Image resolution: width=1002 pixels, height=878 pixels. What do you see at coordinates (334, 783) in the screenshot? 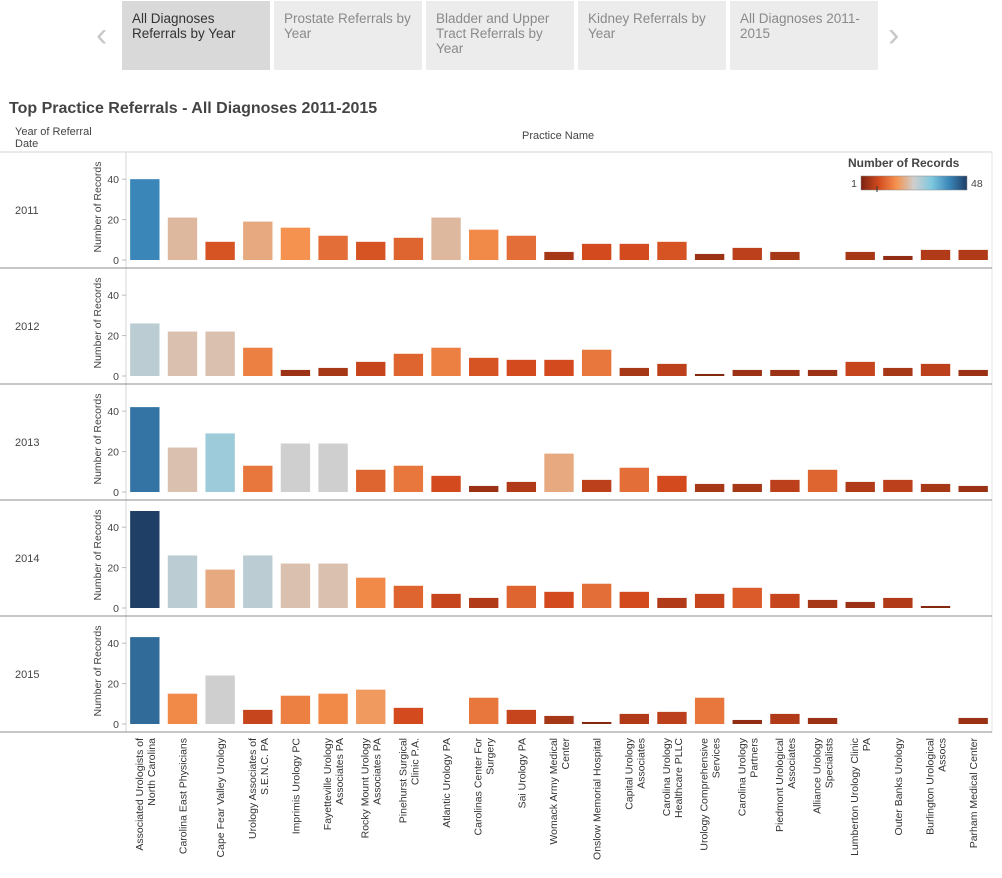
I see `category-label: Fayetteville UrologyAssociates PA` at bounding box center [334, 783].